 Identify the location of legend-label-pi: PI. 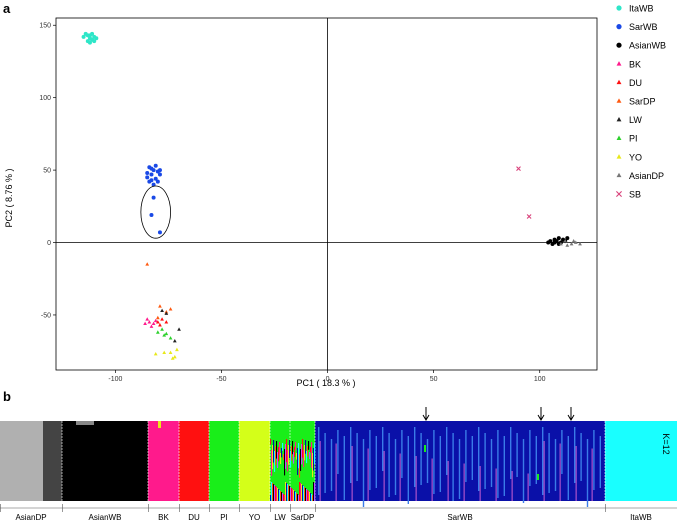
(633, 139).